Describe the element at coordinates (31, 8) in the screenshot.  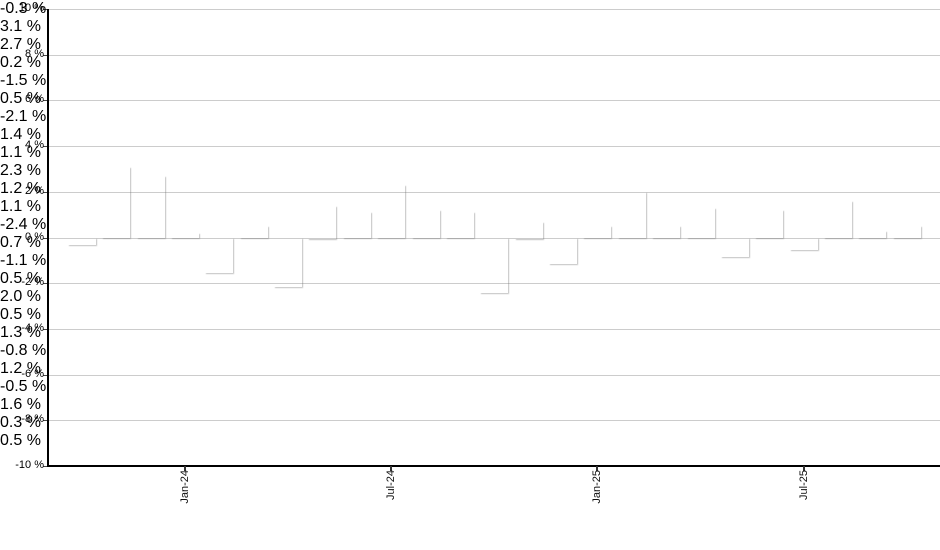
I see `y-tick-label: 10 %` at that location.